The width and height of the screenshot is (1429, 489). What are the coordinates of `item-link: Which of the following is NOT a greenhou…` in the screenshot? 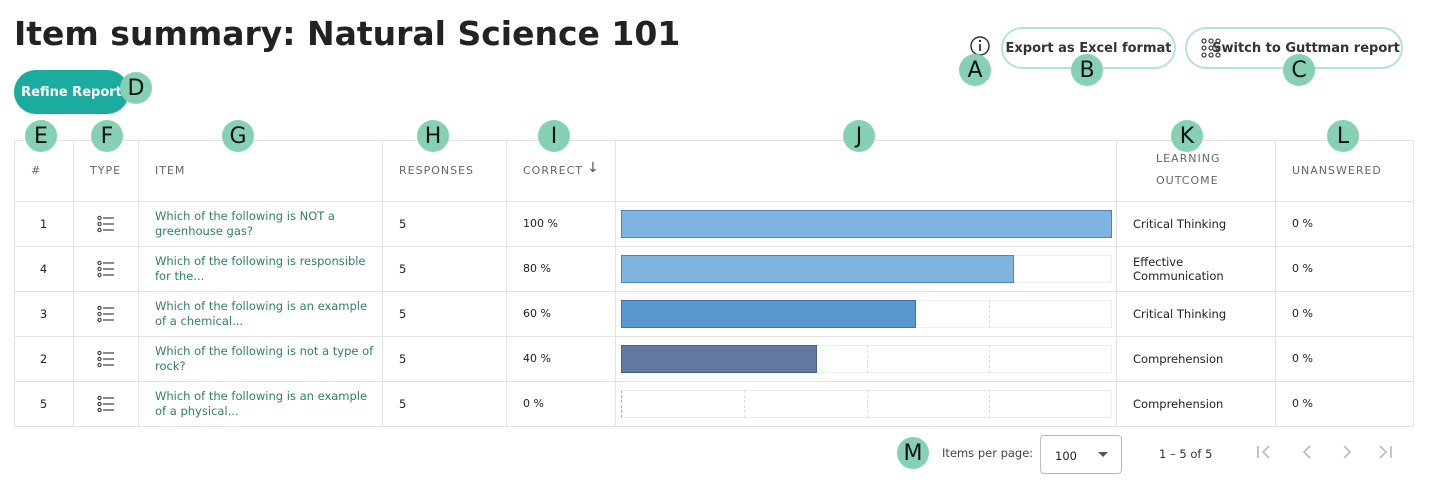 It's located at (245, 223).